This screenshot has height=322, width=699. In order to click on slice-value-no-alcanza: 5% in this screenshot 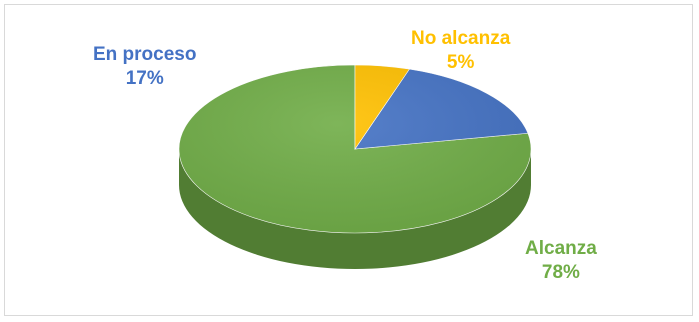, I will do `click(460, 62)`.